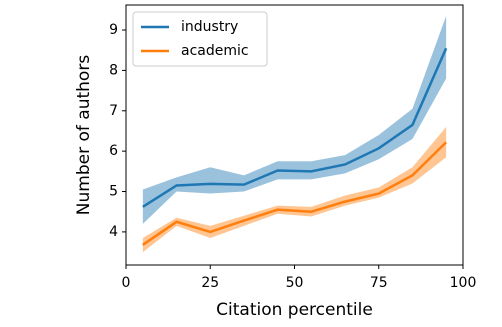 The height and width of the screenshot is (327, 502). Describe the element at coordinates (463, 283) in the screenshot. I see `x-tick-label: 100` at that location.